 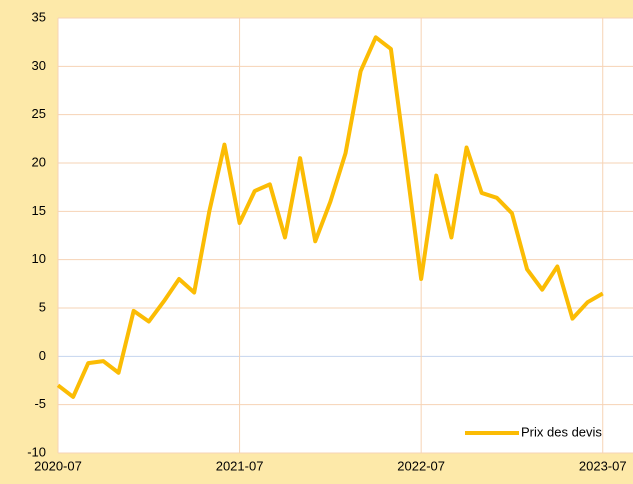 I want to click on x-tick-label: 2020-07, so click(x=58, y=465).